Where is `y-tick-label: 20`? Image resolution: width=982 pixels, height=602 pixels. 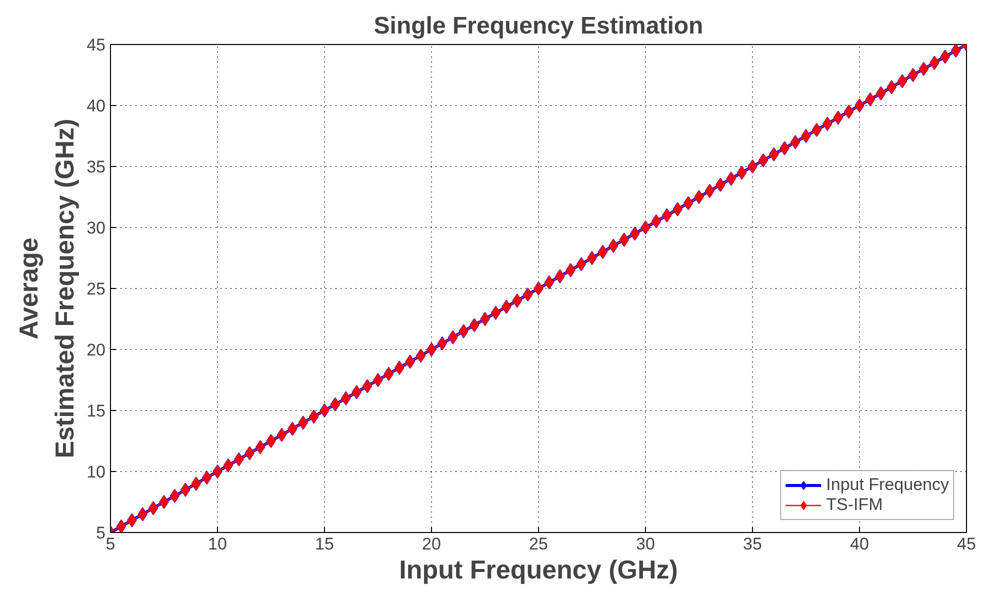 y-tick-label: 20 is located at coordinates (96, 350).